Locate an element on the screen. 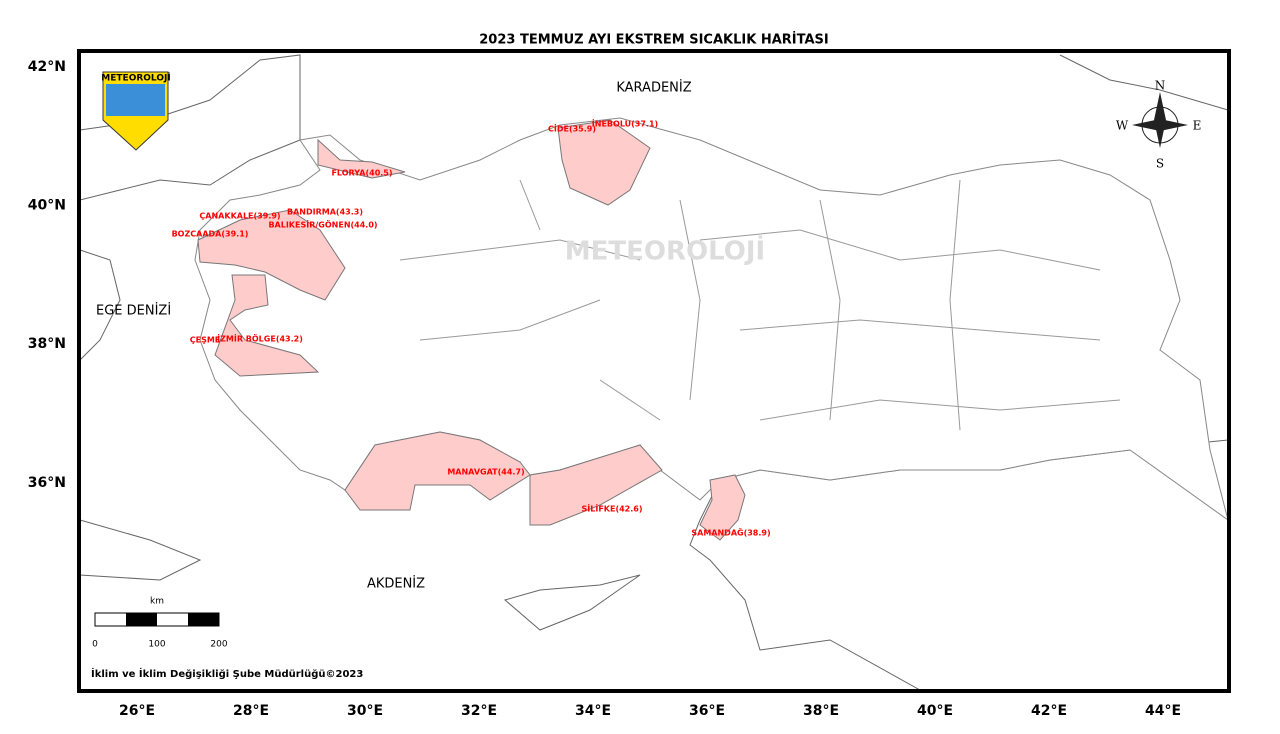 The width and height of the screenshot is (1280, 734). compass-ring is located at coordinates (1160, 125).